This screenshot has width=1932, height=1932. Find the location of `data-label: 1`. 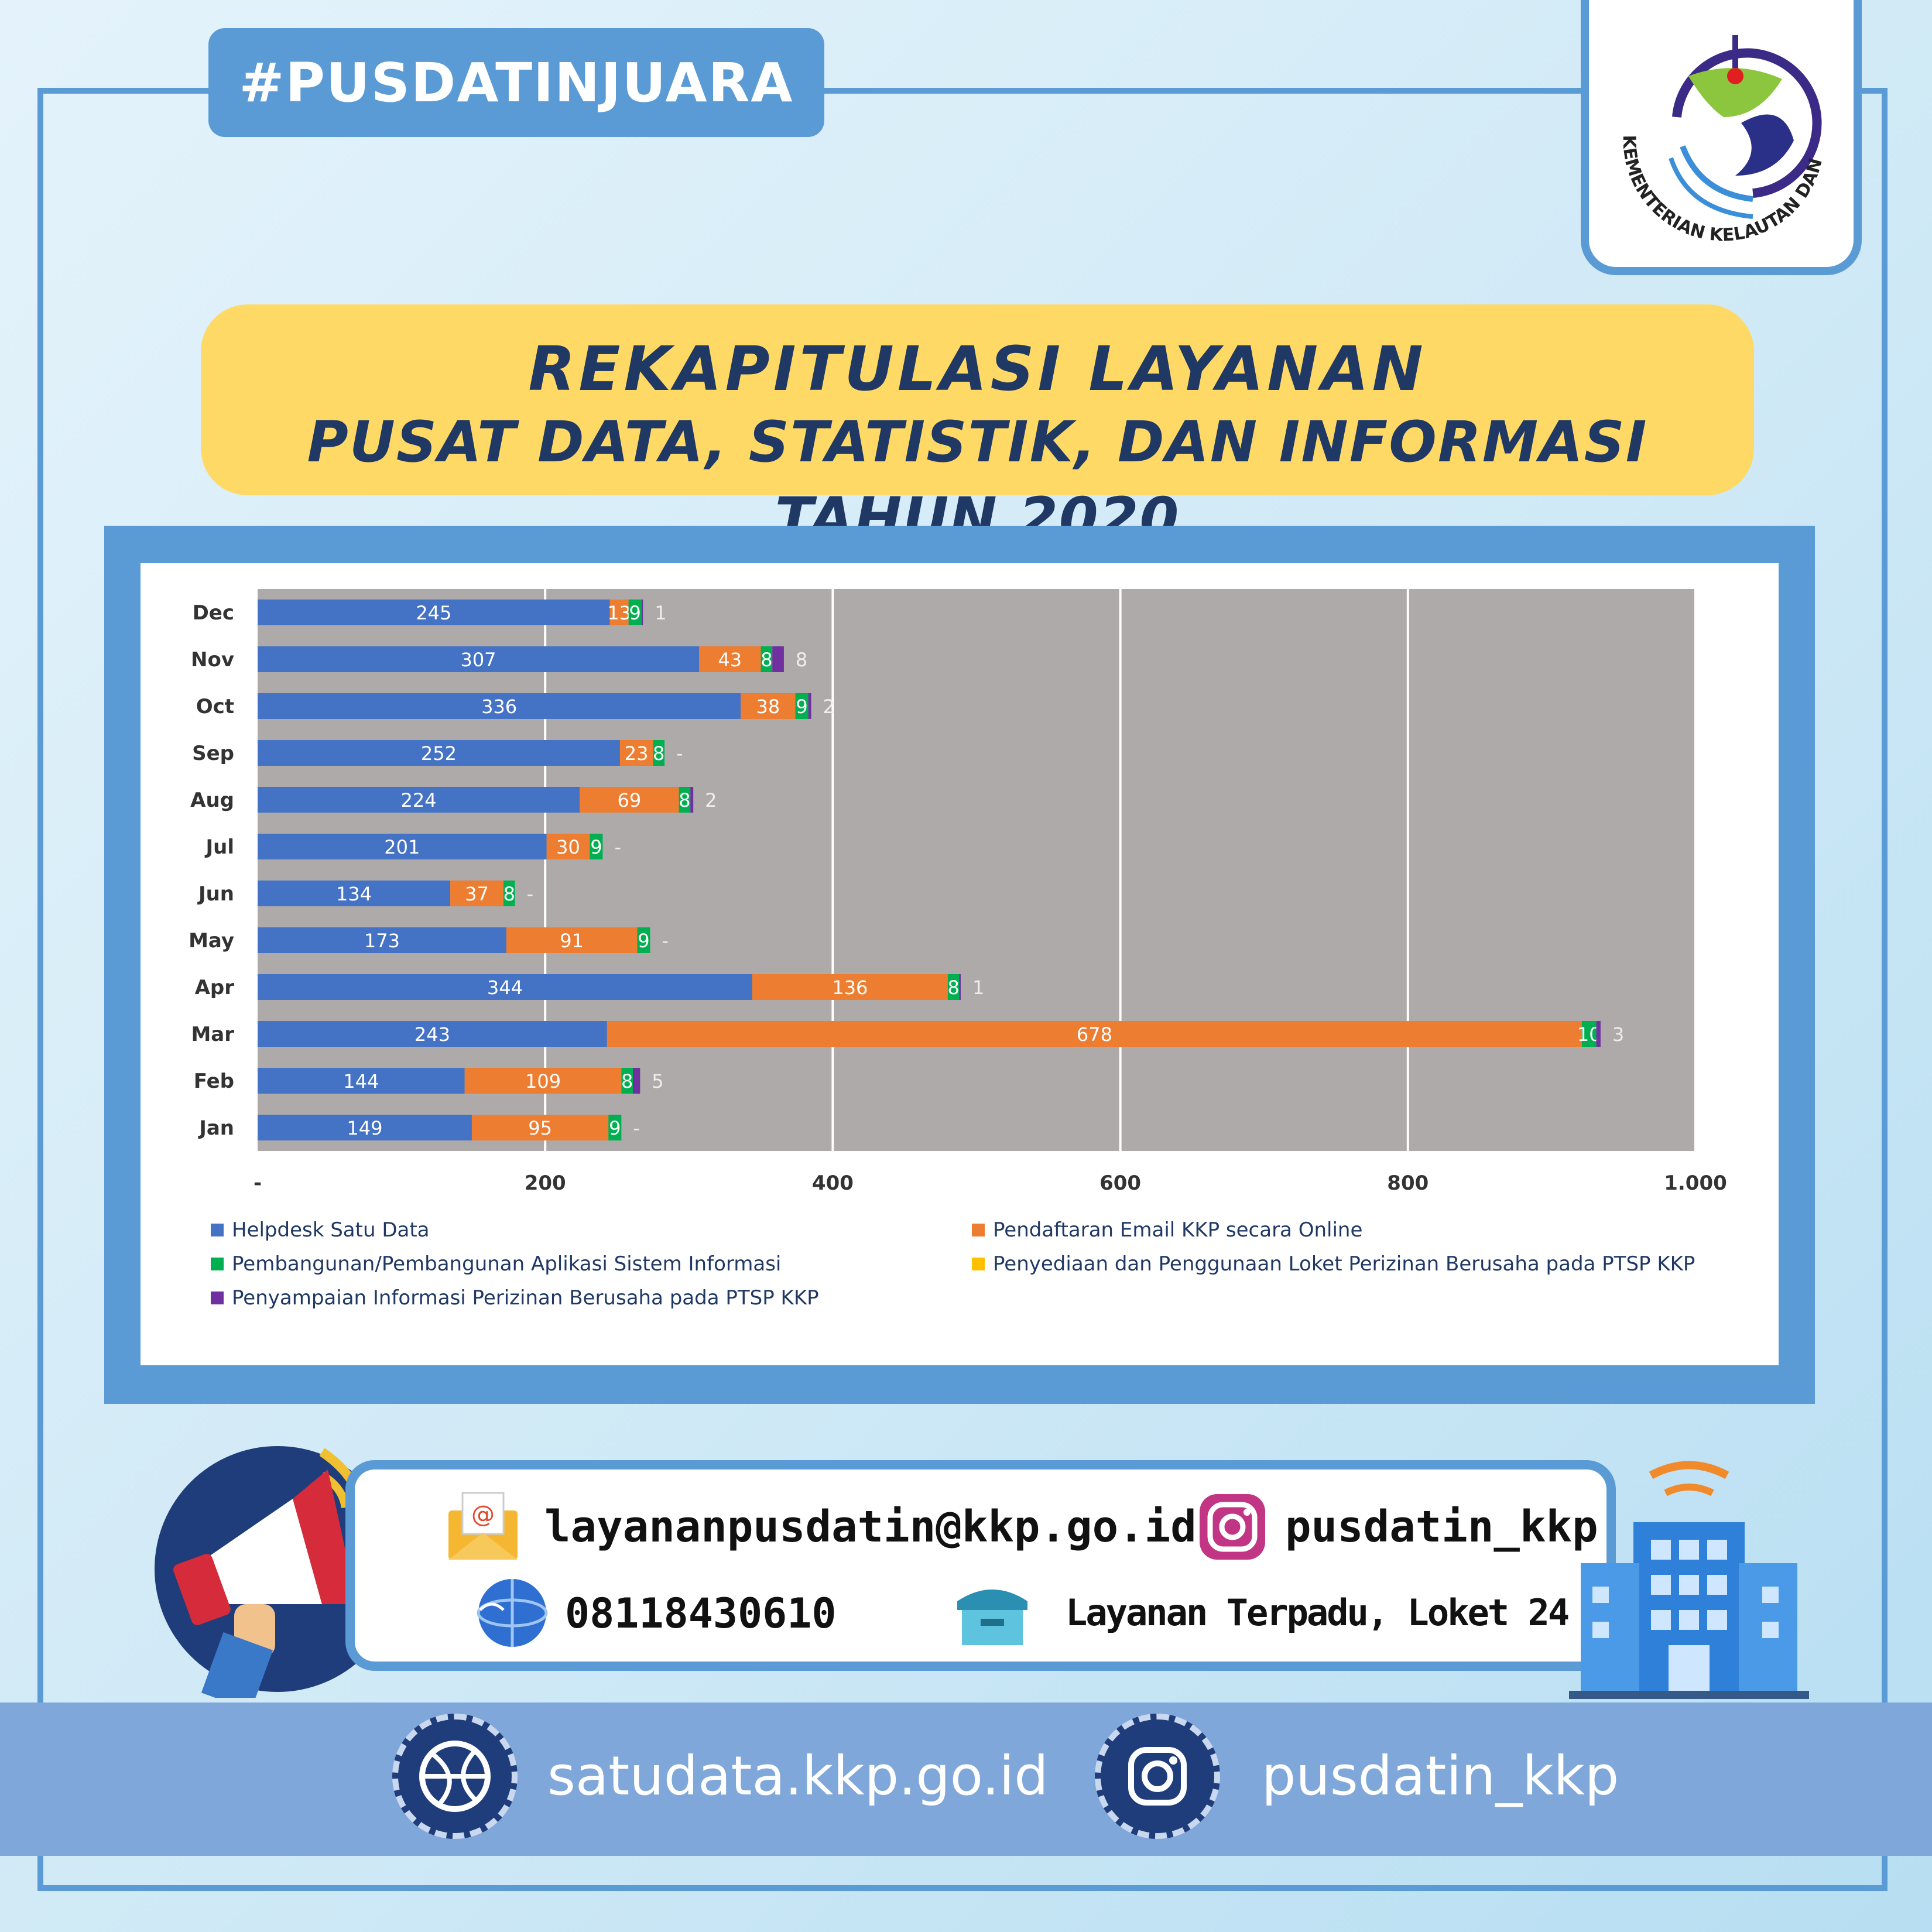

data-label: 1 is located at coordinates (978, 988).